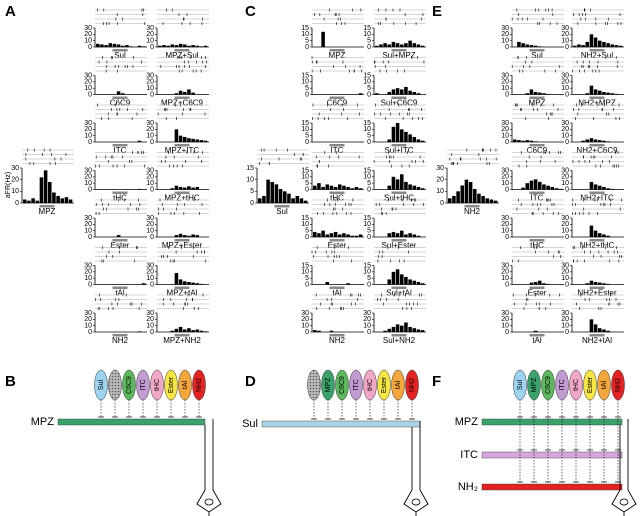  What do you see at coordinates (182, 198) in the screenshot?
I see `plot-label: MPZ+tHC` at bounding box center [182, 198].